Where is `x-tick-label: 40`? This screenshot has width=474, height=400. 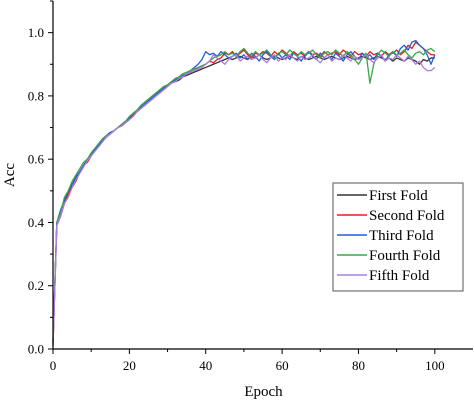 x-tick-label: 40 is located at coordinates (205, 365).